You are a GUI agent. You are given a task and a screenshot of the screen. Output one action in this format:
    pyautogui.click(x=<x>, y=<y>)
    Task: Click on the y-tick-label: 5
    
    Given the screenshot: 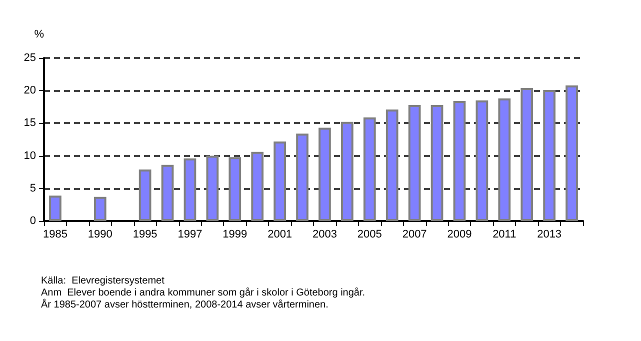 What is the action you would take?
    pyautogui.click(x=33, y=188)
    